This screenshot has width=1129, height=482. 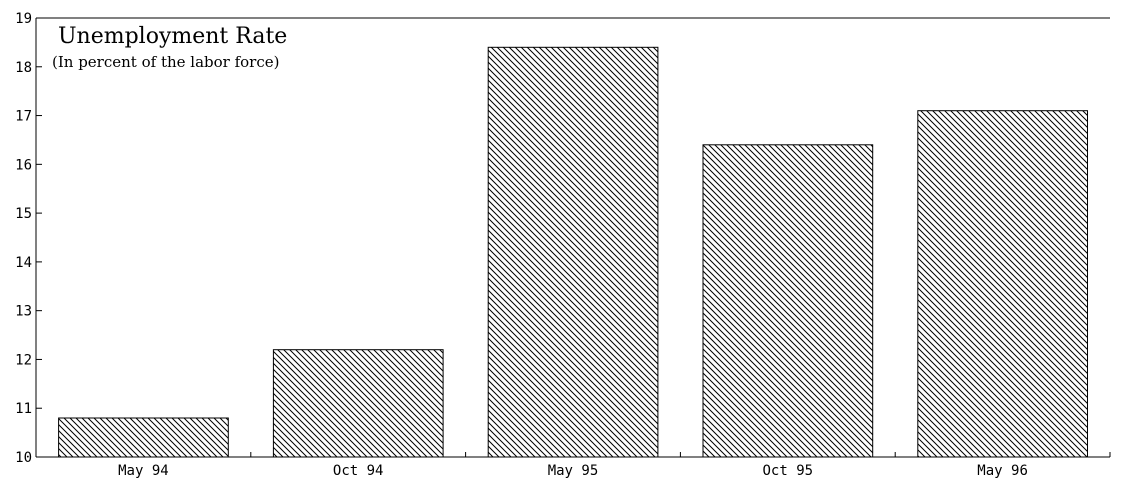 I want to click on x-axis-ticks: May 94 Oct 94 May 95 Oct 95 May 96, so click(x=573, y=465).